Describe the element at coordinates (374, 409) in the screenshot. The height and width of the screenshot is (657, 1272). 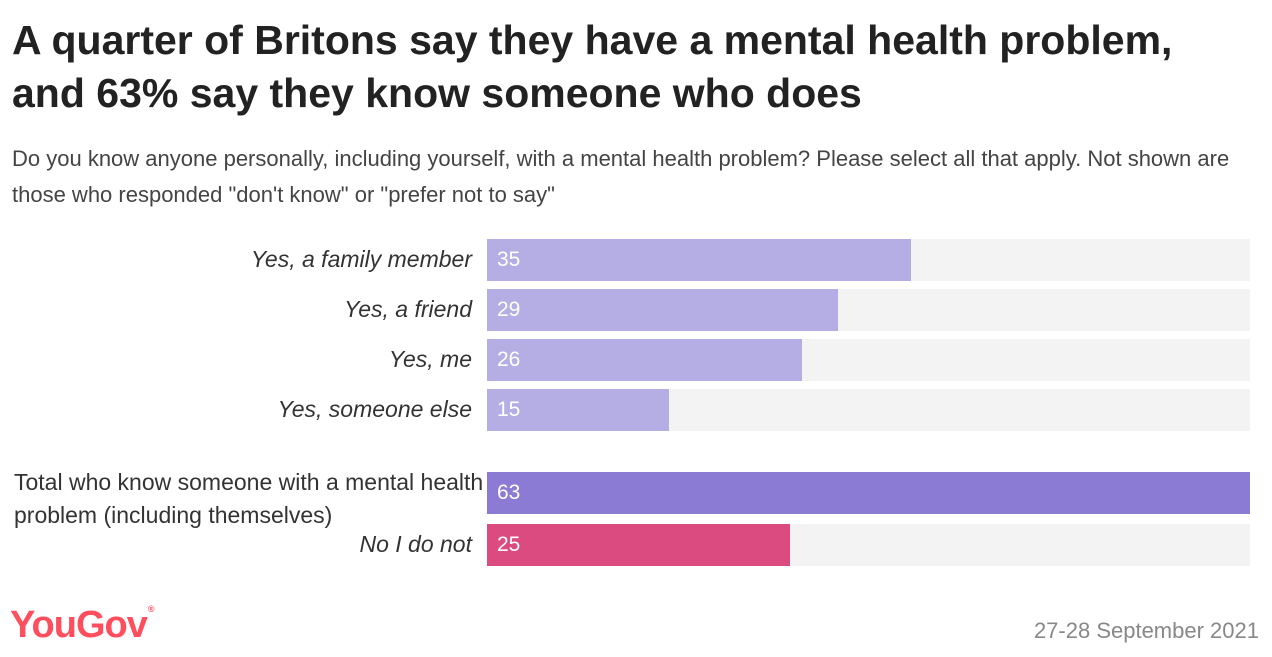
I see `category-label: Yes, someone else` at that location.